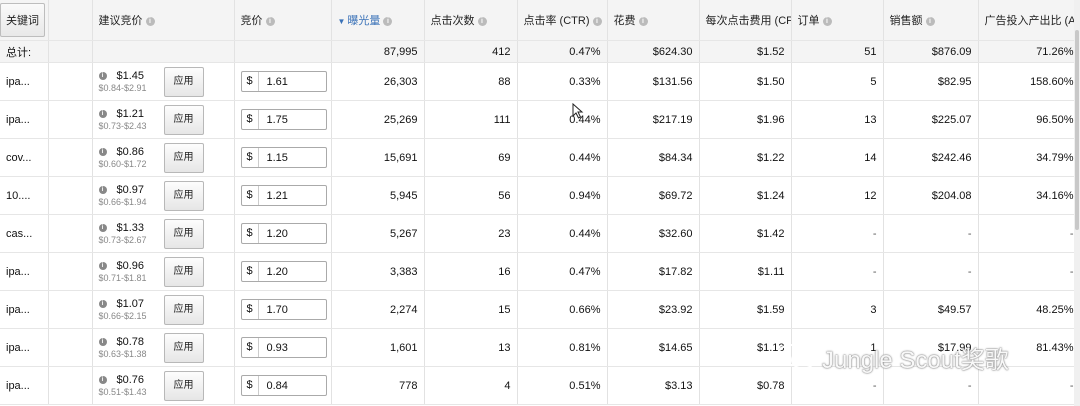 The height and width of the screenshot is (406, 1080). What do you see at coordinates (562, 195) in the screenshot?
I see `ctr-cell: 0.94%` at bounding box center [562, 195].